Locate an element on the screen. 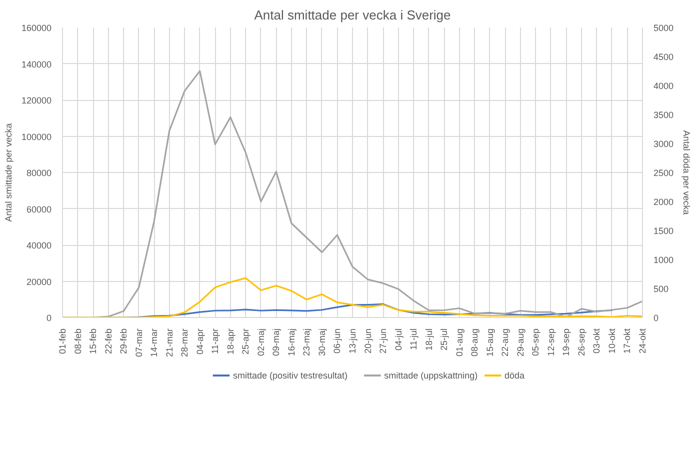 The width and height of the screenshot is (700, 457). x-tick-label: 19-sep is located at coordinates (566, 342).